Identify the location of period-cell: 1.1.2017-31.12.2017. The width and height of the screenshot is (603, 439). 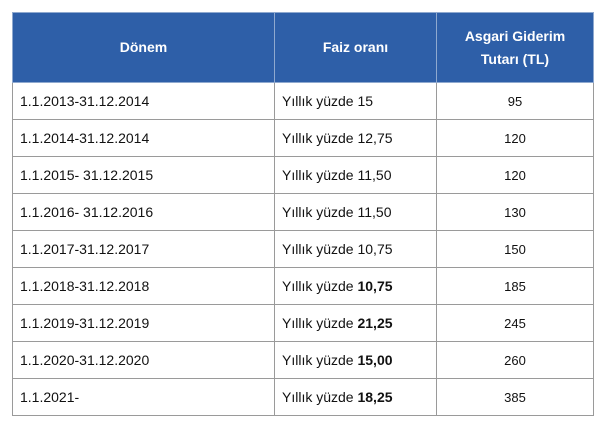
(143, 249).